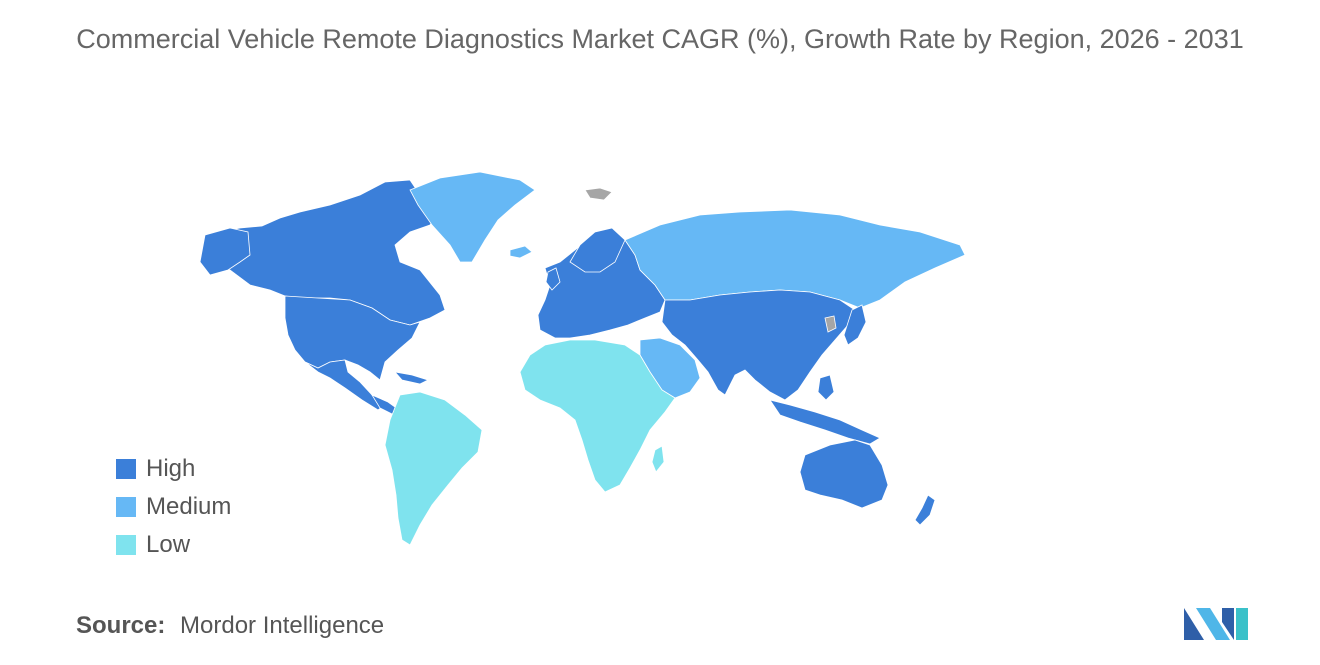 Image resolution: width=1320 pixels, height=665 pixels. I want to click on australia-shape, so click(844, 474).